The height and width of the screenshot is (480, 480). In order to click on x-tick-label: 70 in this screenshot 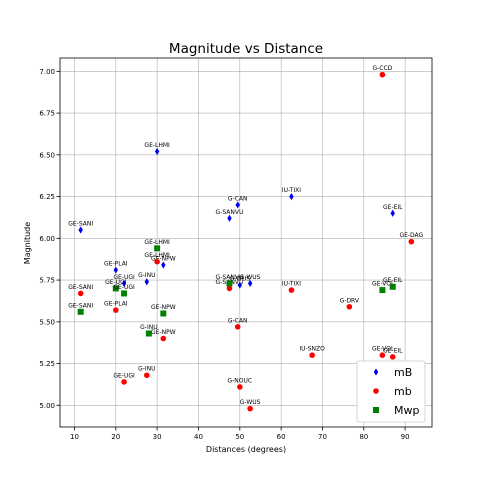, I will do `click(322, 437)`.